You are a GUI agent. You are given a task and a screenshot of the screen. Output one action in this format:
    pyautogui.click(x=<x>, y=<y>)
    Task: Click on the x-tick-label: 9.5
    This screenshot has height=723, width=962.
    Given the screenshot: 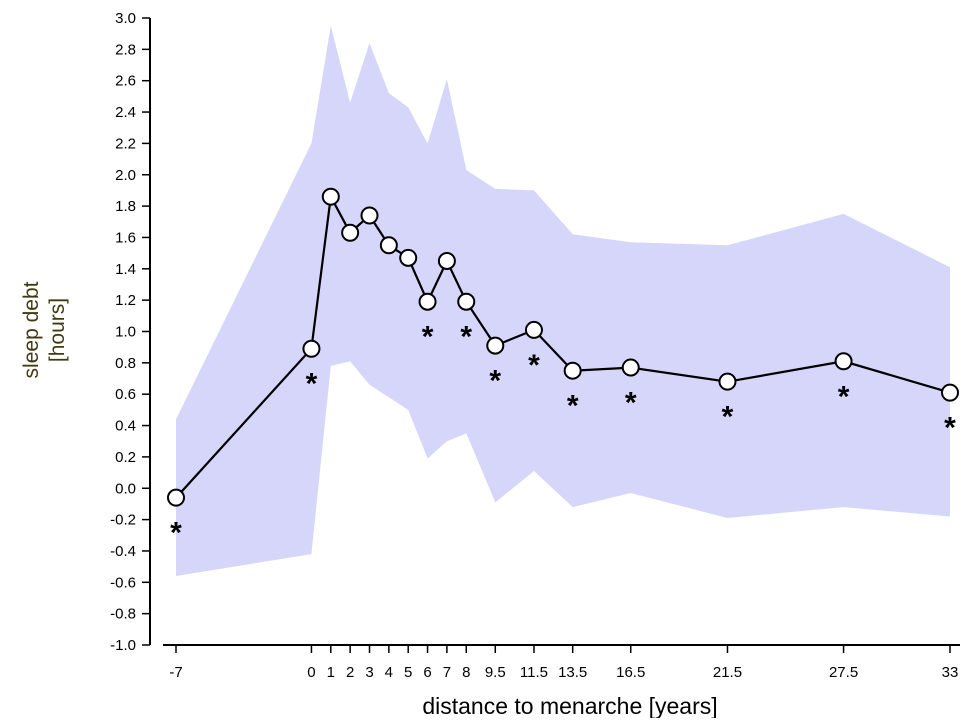 What is the action you would take?
    pyautogui.click(x=495, y=672)
    